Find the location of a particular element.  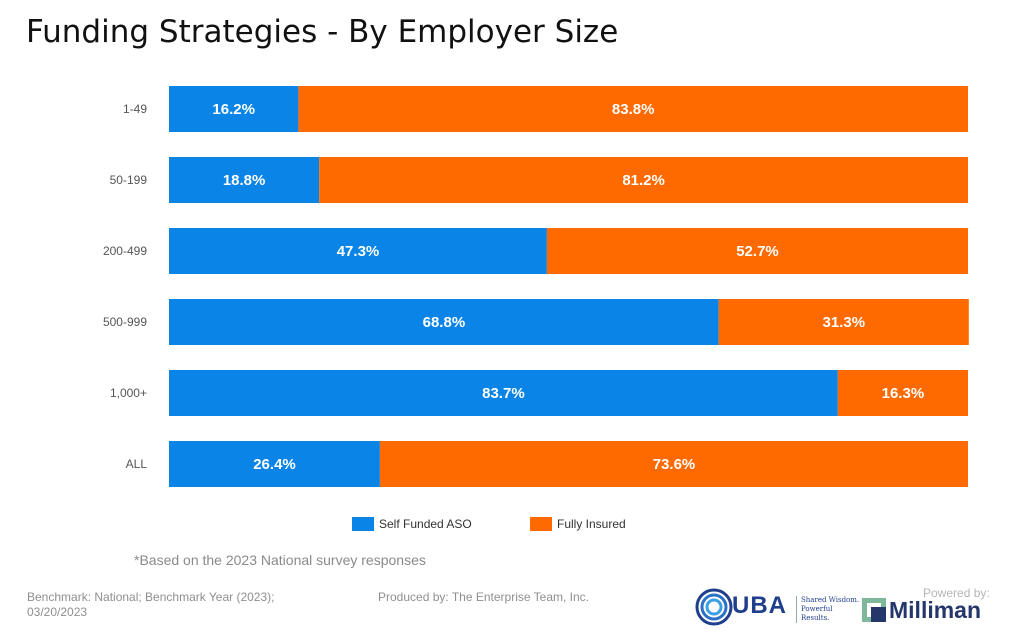

legend-swatch-fully-insured is located at coordinates (541, 524).